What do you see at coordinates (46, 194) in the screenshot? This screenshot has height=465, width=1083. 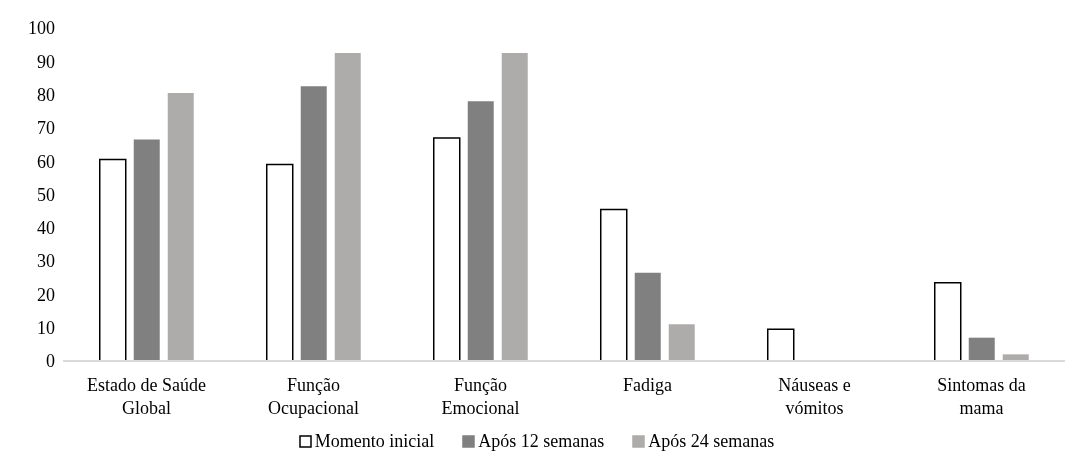 I see `y-tick-label: 50` at bounding box center [46, 194].